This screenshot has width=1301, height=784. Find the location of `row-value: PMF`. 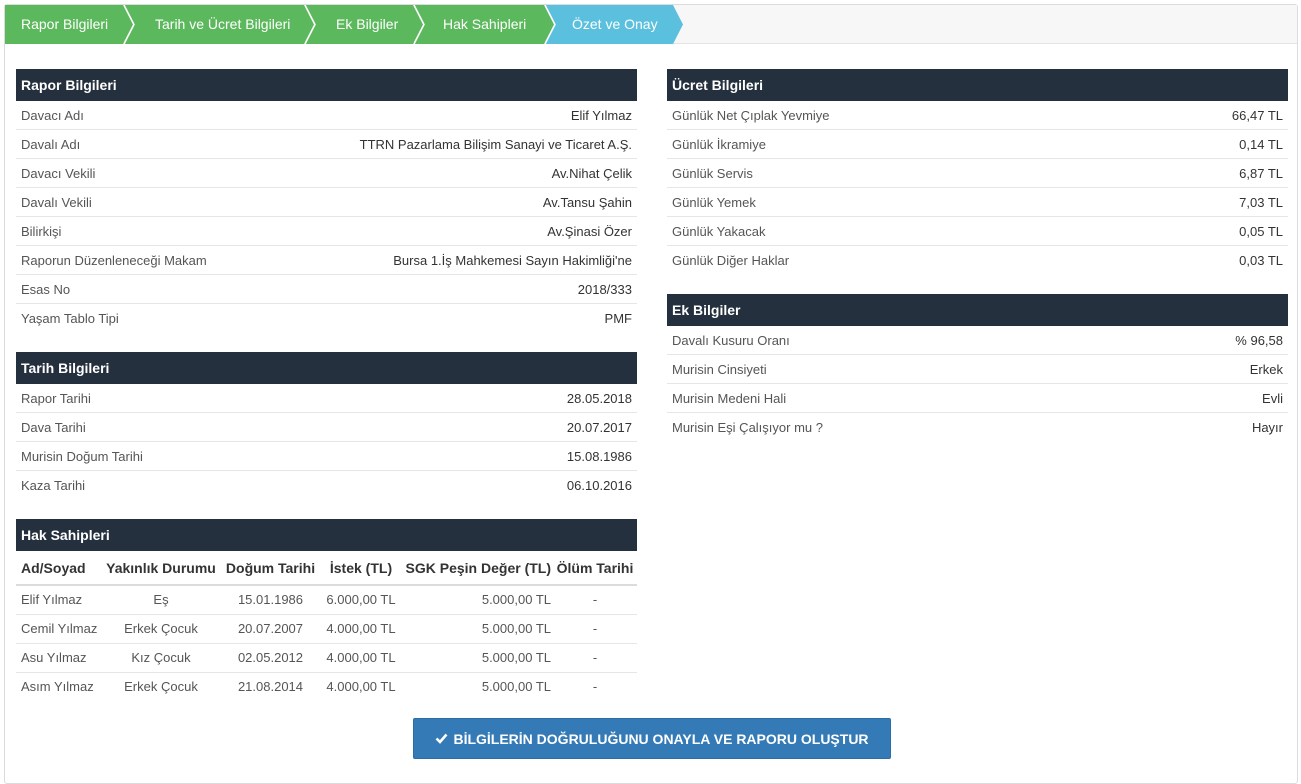

row-value: PMF is located at coordinates (618, 318).